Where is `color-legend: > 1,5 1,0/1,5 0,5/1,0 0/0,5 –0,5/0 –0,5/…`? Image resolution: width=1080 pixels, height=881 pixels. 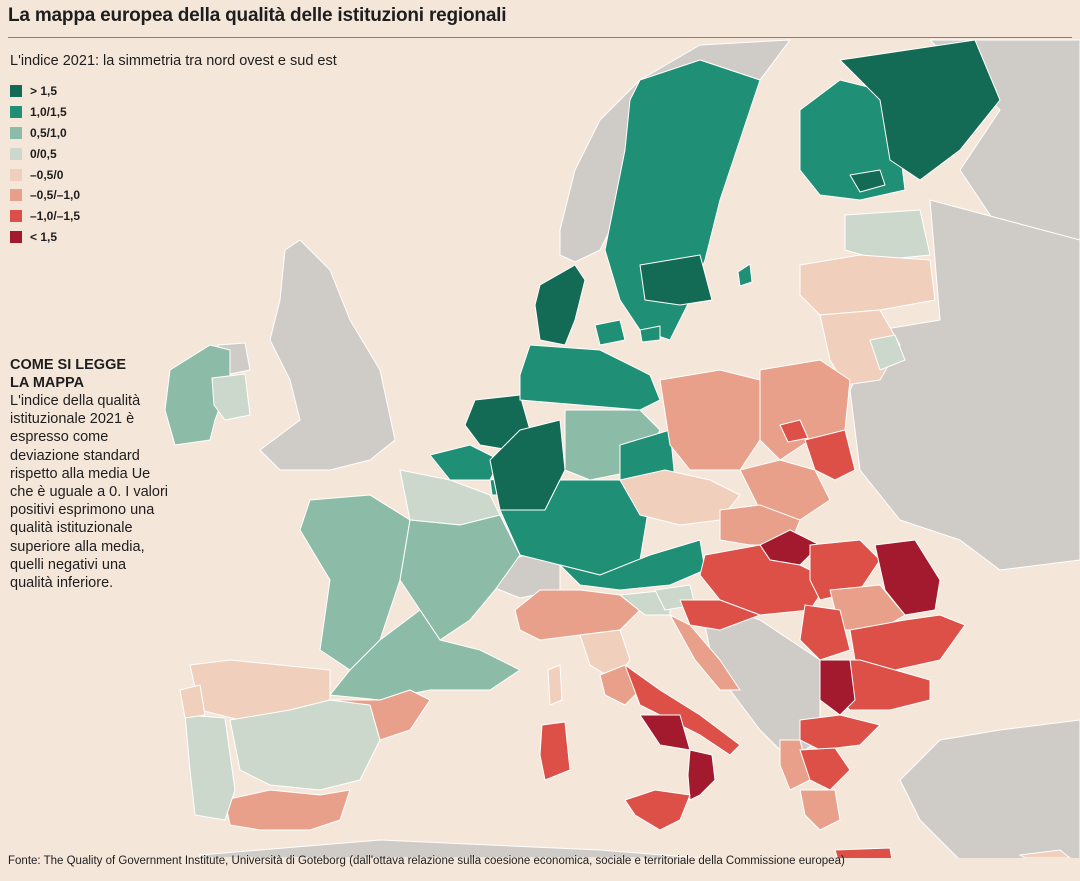 color-legend: > 1,5 1,0/1,5 0,5/1,0 0/0,5 –0,5/0 –0,5/… is located at coordinates (45, 164).